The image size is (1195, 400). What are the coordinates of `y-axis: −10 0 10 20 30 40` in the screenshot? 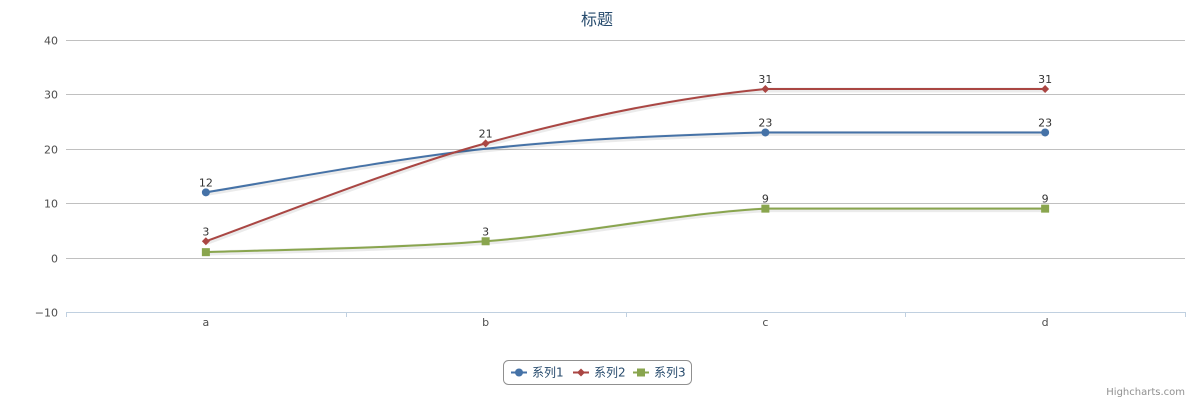 It's located at (46, 177).